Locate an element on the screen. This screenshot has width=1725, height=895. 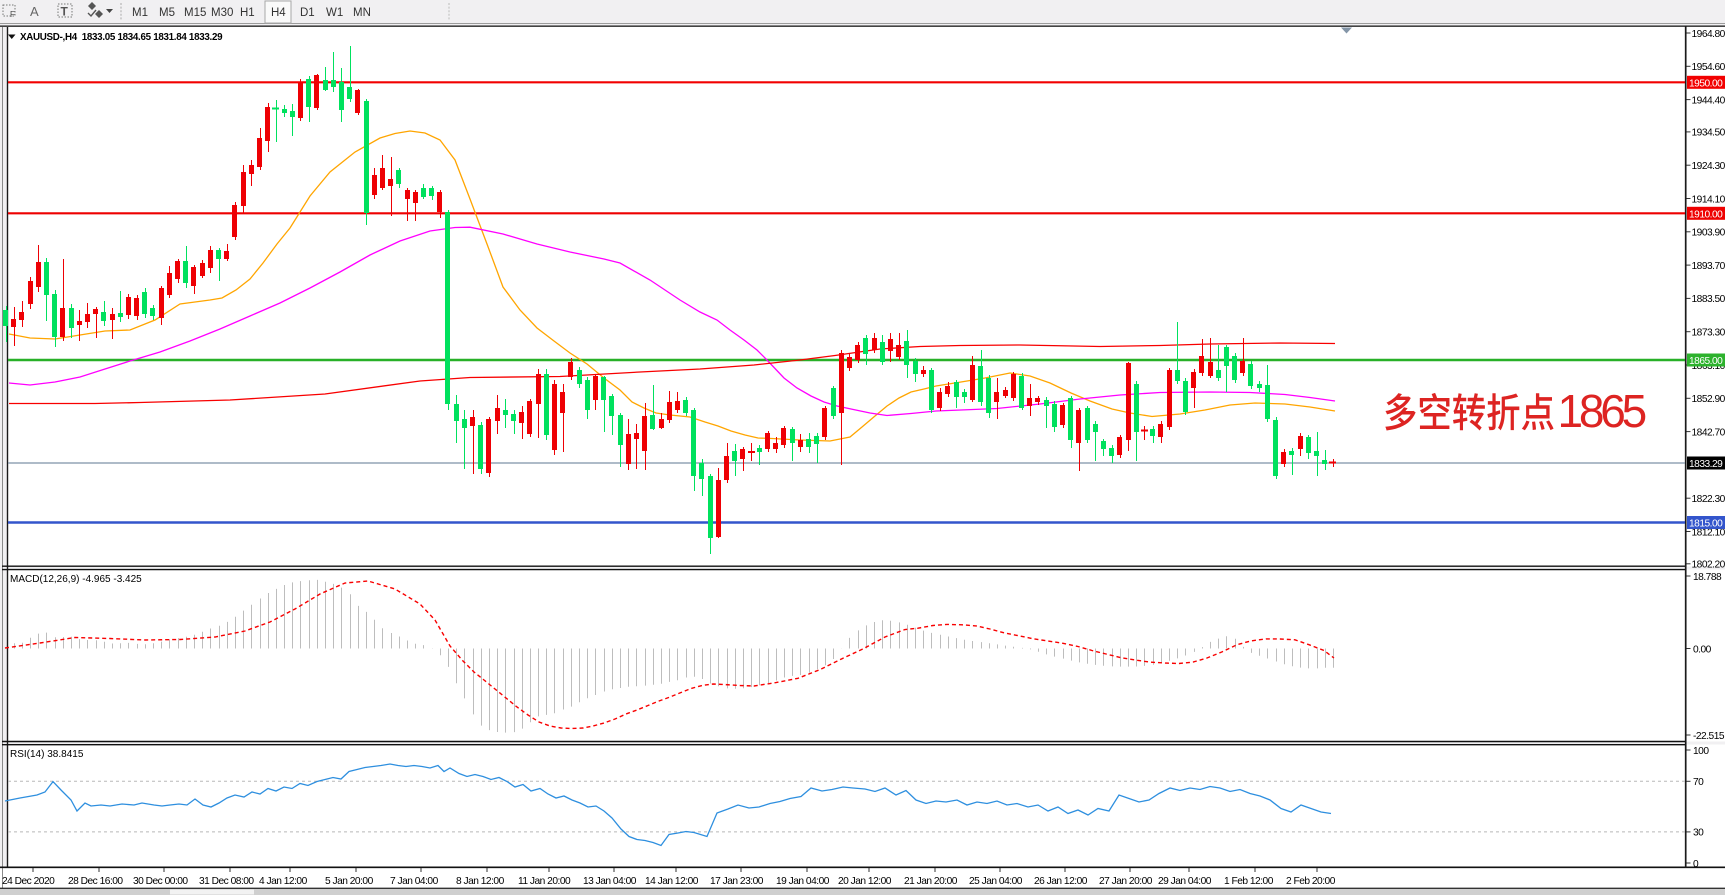
svg-text: 1910.00 is located at coordinates (1706, 214).